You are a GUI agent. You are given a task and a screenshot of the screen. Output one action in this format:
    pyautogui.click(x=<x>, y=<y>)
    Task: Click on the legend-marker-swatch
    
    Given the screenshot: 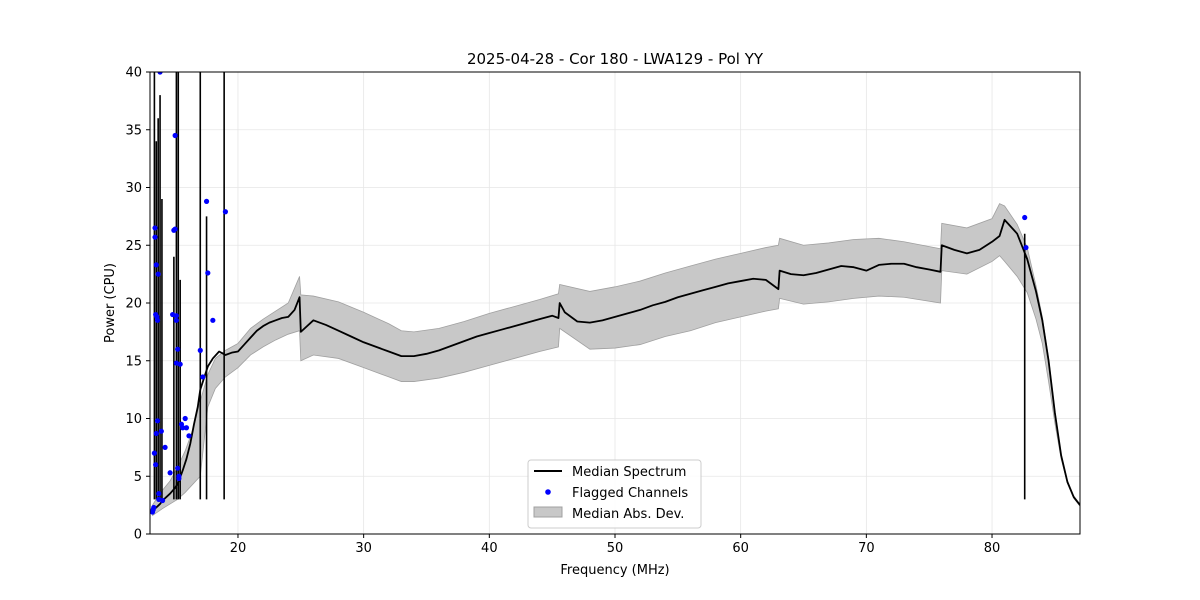 What is the action you would take?
    pyautogui.click(x=548, y=492)
    